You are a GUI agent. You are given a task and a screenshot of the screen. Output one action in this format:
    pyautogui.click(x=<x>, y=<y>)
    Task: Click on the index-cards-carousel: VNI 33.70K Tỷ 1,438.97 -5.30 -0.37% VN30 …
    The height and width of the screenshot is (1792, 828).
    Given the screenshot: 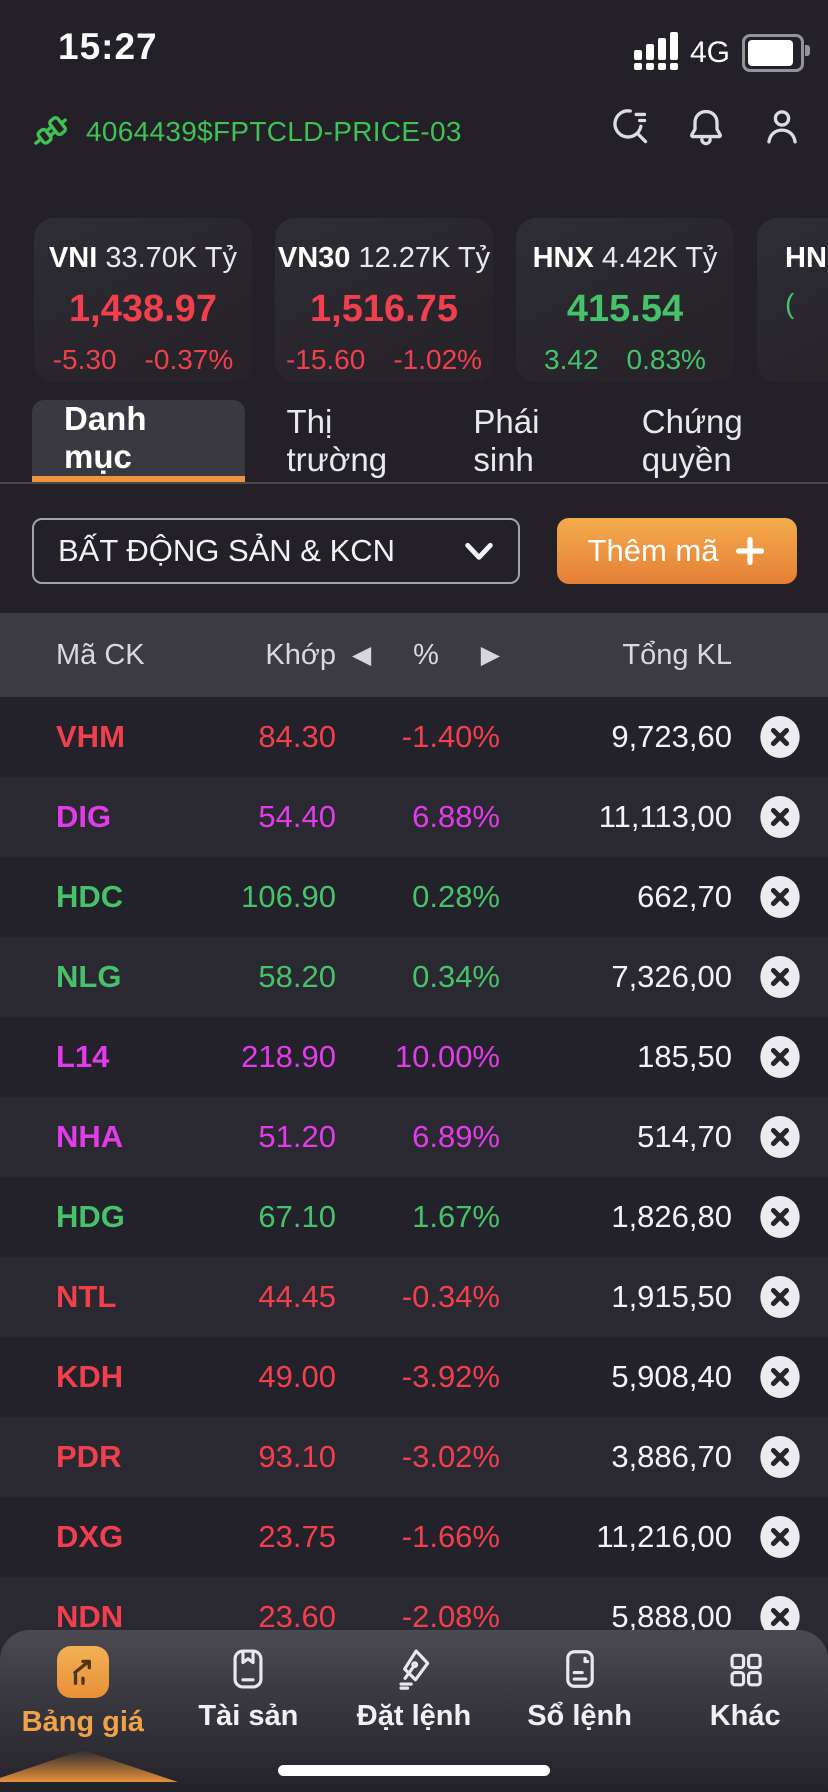 What is the action you would take?
    pyautogui.click(x=414, y=301)
    